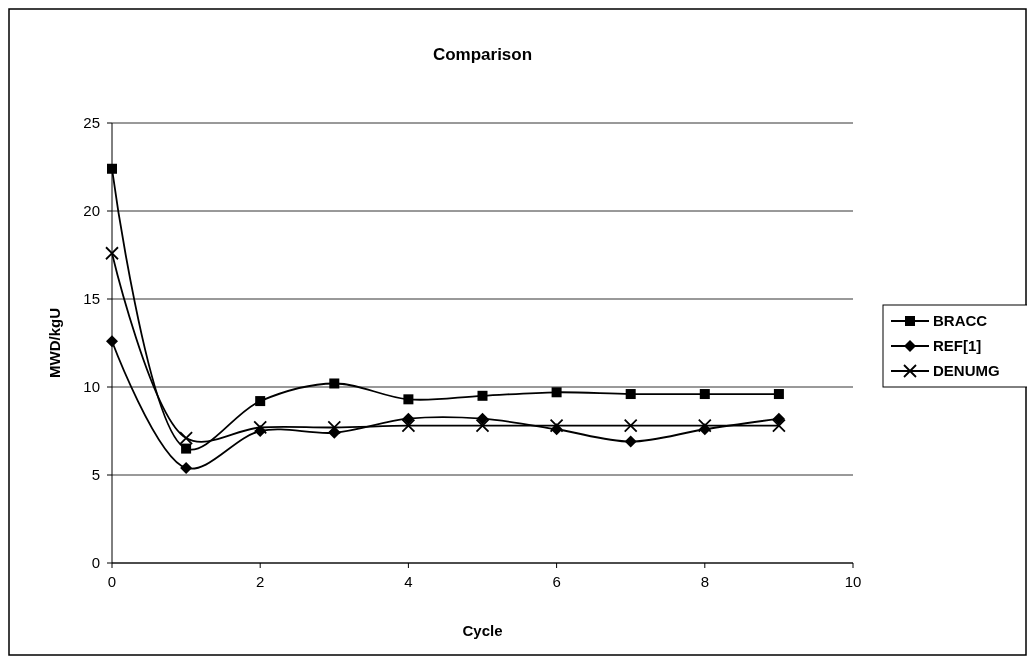 The height and width of the screenshot is (664, 1035). I want to click on x-tick-label: 4, so click(408, 581).